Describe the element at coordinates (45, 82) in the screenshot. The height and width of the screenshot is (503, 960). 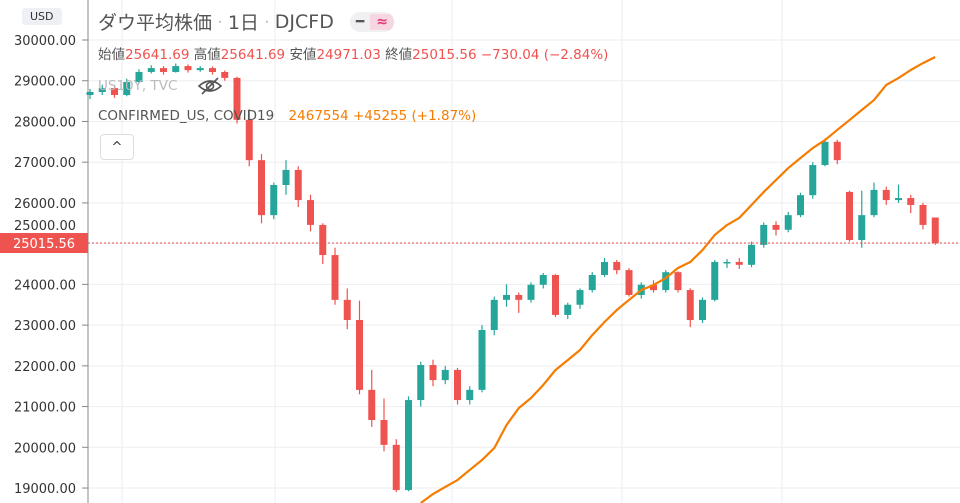
I see `axis-tick-label: 29000.00` at that location.